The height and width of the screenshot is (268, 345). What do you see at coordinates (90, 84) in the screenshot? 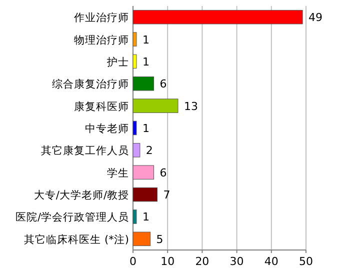
I see `y-tick-label: 综合康复治疗师` at bounding box center [90, 84].